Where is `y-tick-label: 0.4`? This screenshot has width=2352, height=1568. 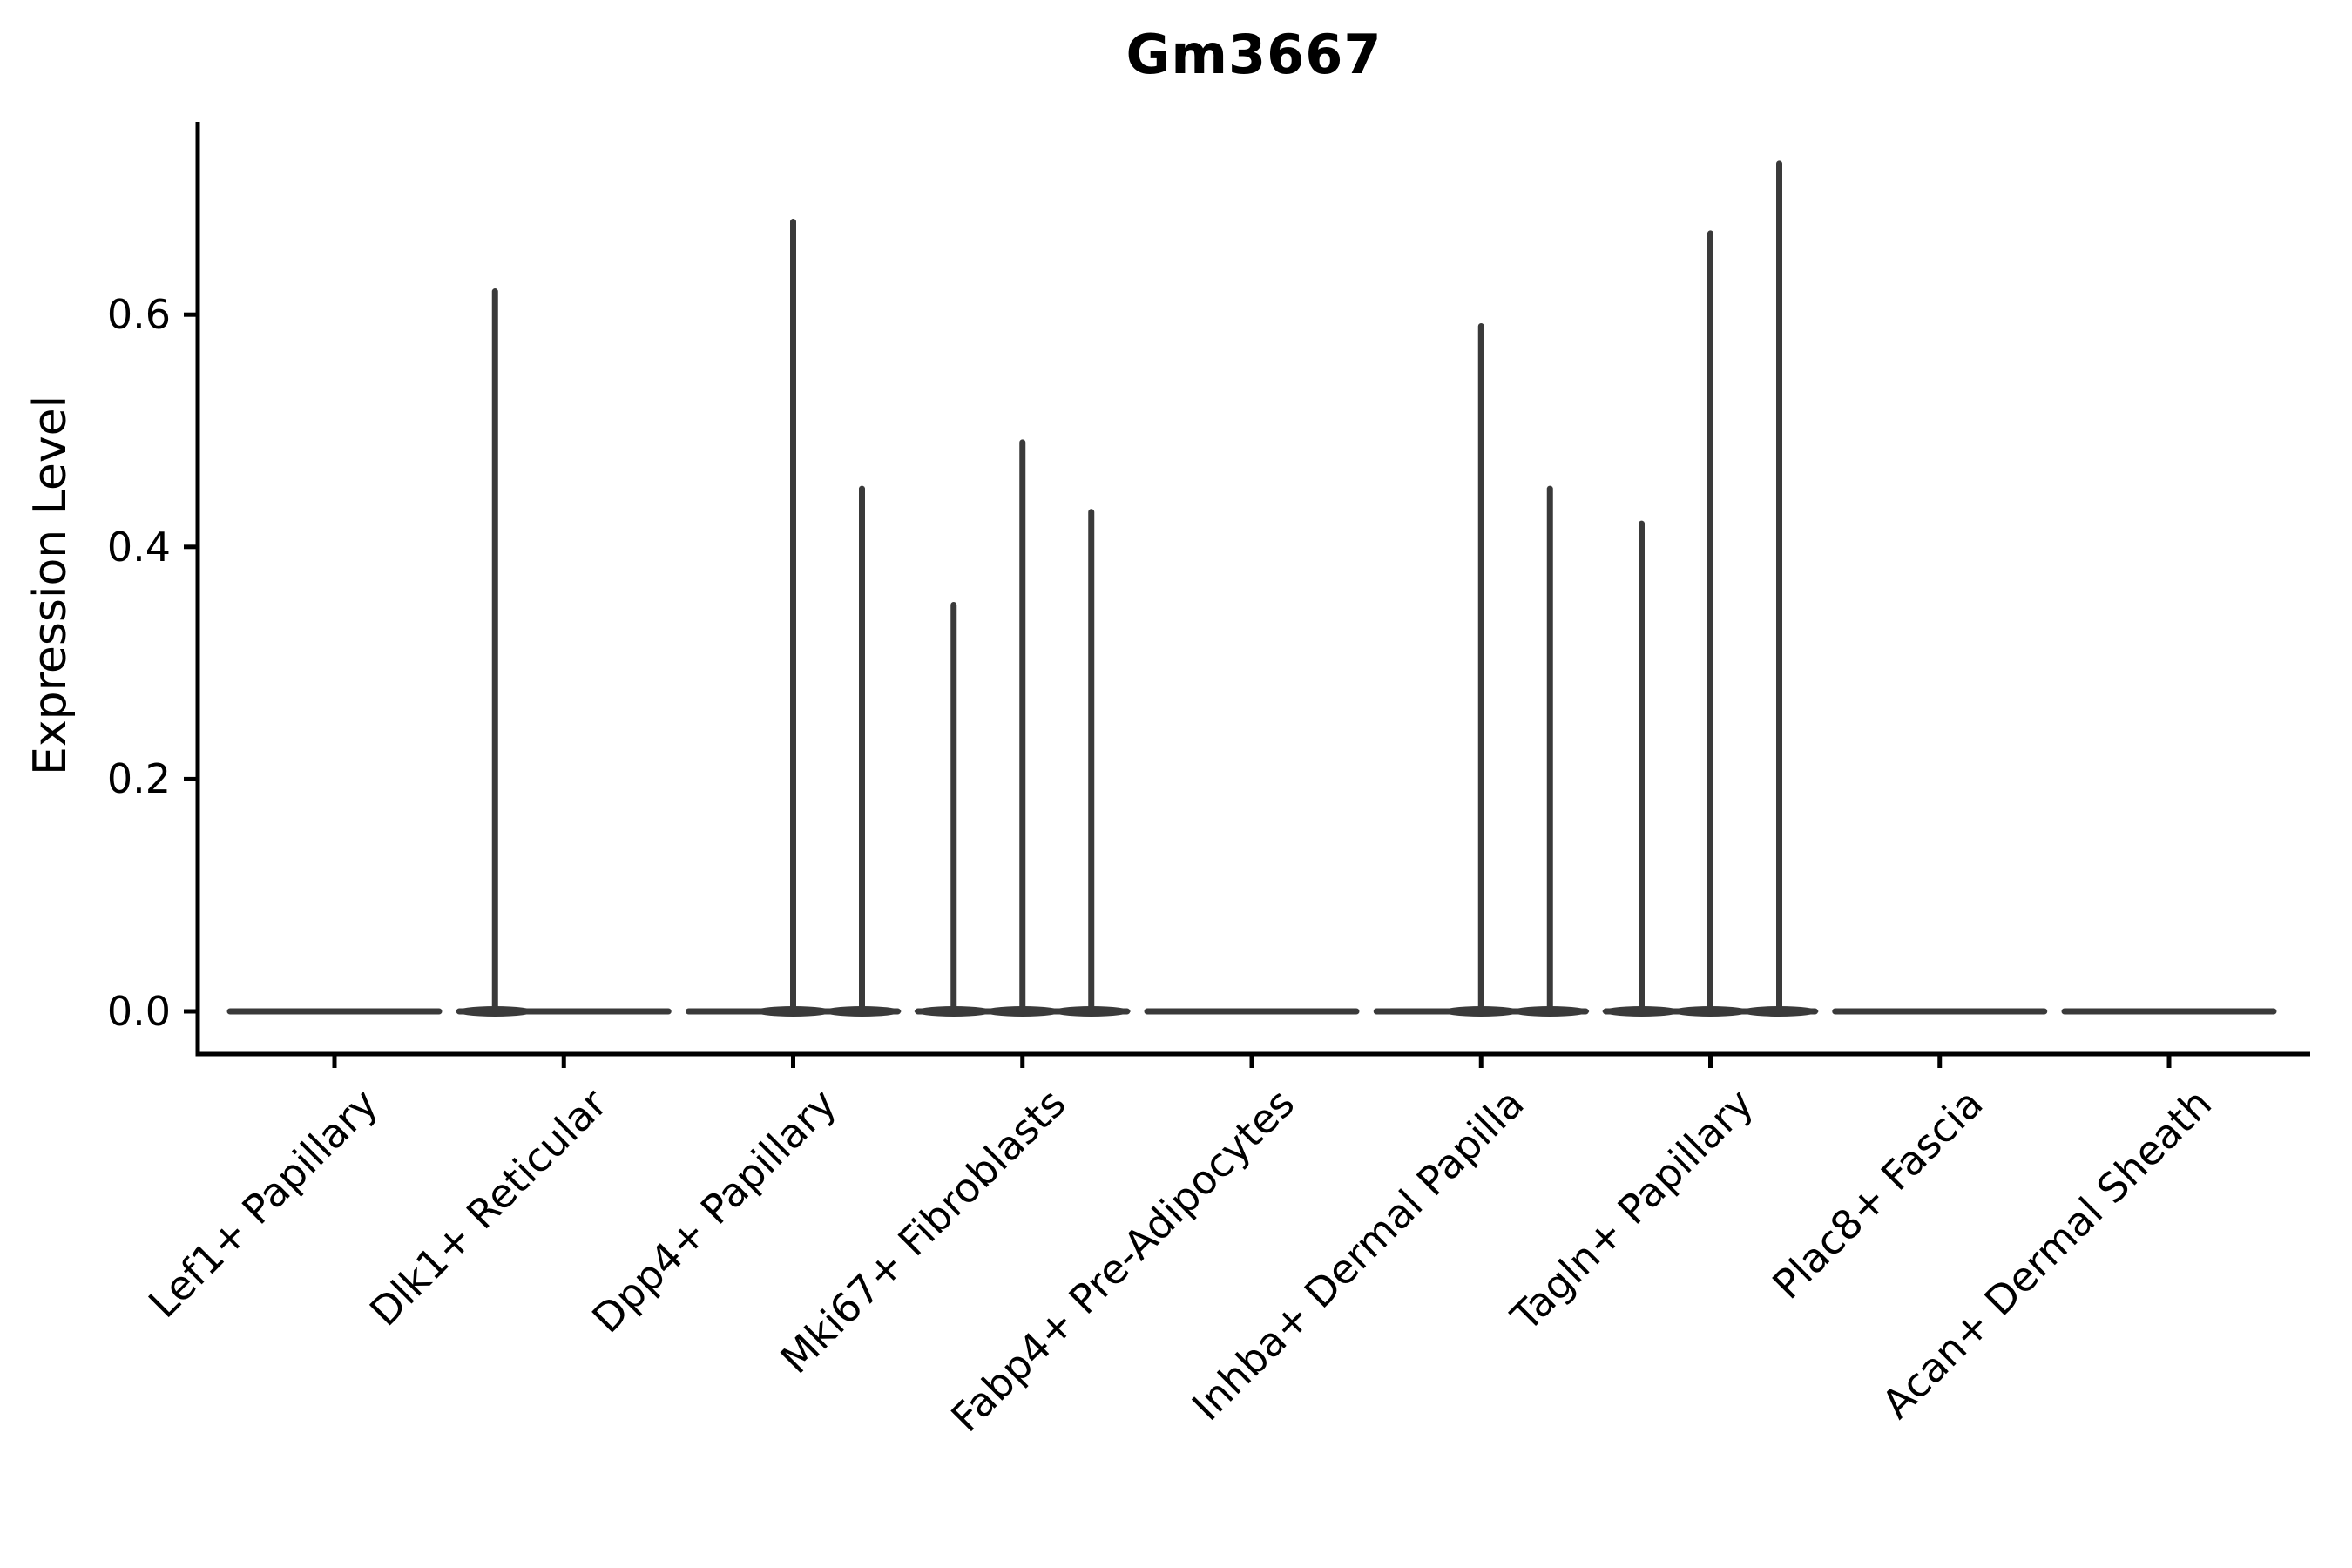 y-tick-label: 0.4 is located at coordinates (138, 547).